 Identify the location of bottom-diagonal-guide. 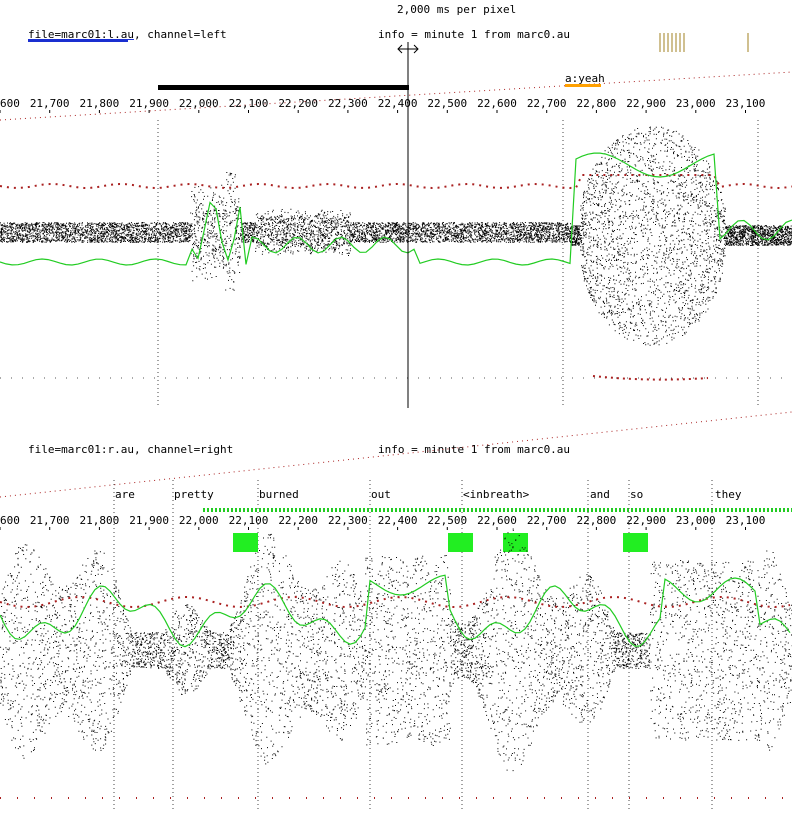
(396, 454).